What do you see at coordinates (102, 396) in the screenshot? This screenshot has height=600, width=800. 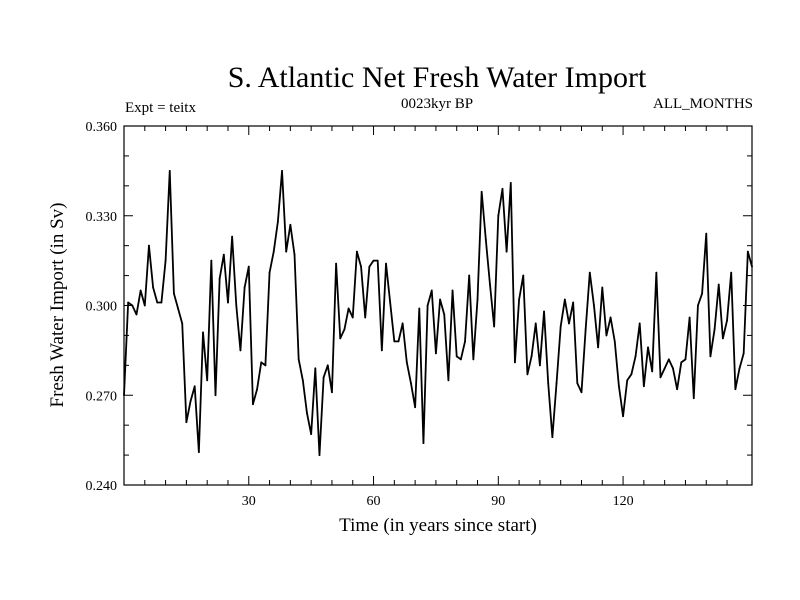 I see `y-tick-label: 0.270` at bounding box center [102, 396].